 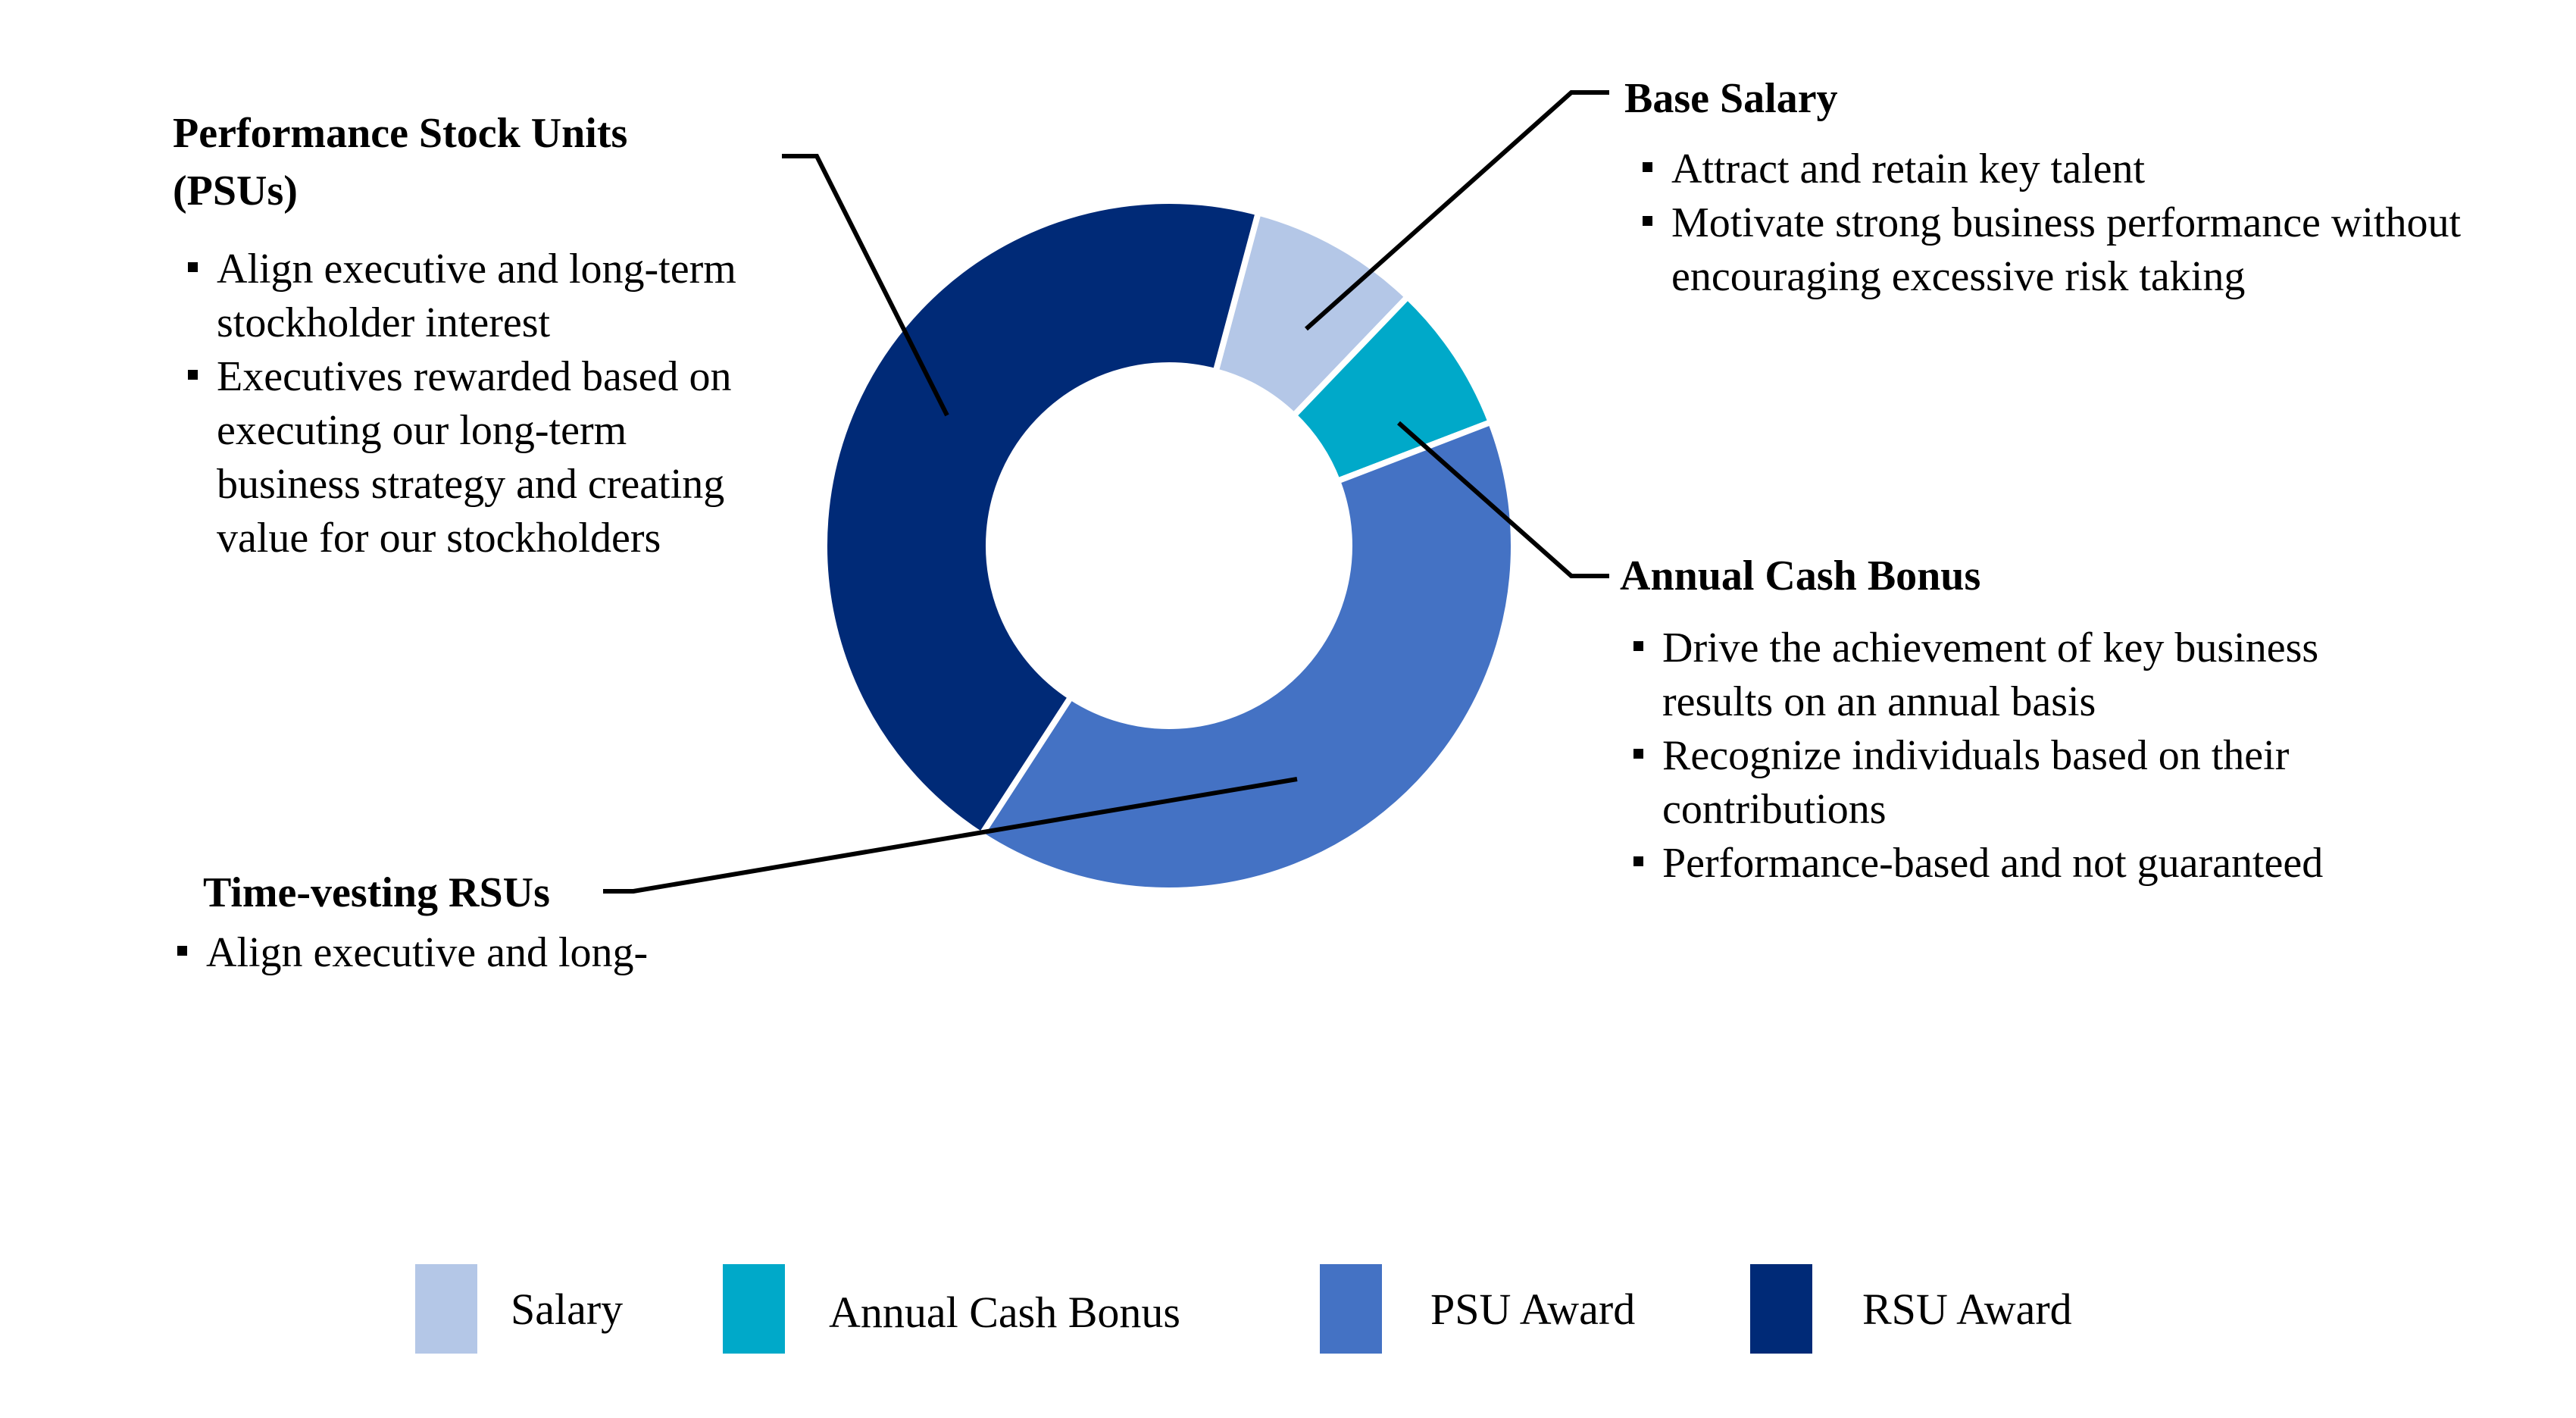 What do you see at coordinates (950, 835) in the screenshot?
I see `leader-line-rsu` at bounding box center [950, 835].